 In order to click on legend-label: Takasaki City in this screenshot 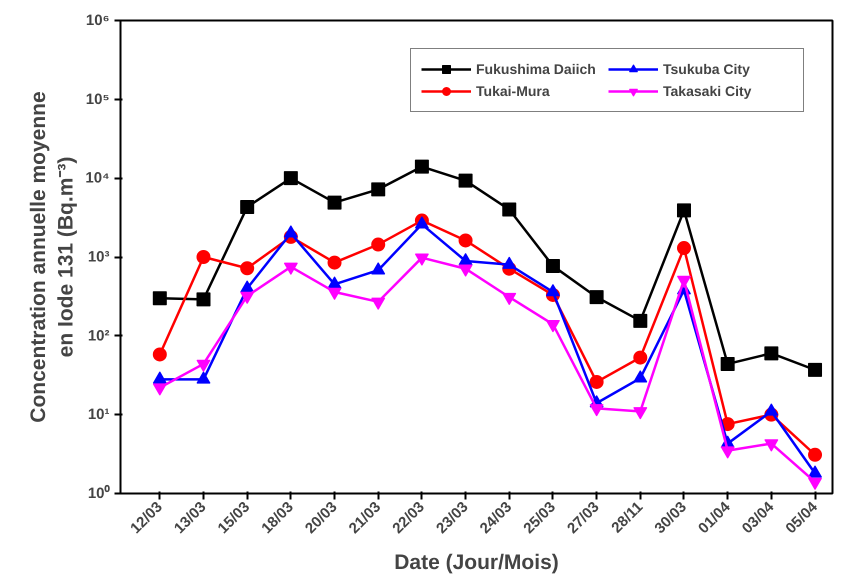, I will do `click(707, 91)`.